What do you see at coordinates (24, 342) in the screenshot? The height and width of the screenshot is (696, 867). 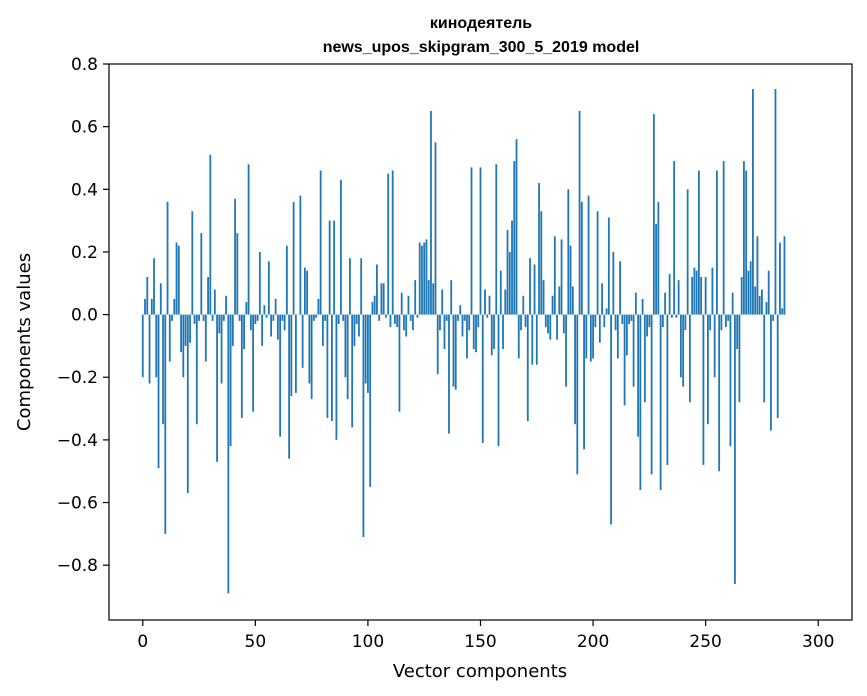 I see `y-axis-label: Components values` at bounding box center [24, 342].